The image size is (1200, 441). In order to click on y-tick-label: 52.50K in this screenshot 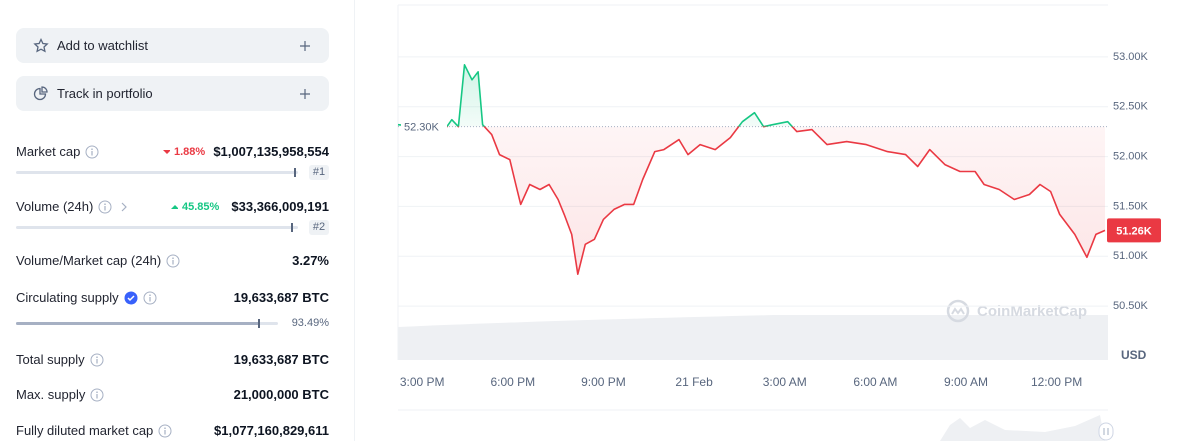, I will do `click(1131, 107)`.